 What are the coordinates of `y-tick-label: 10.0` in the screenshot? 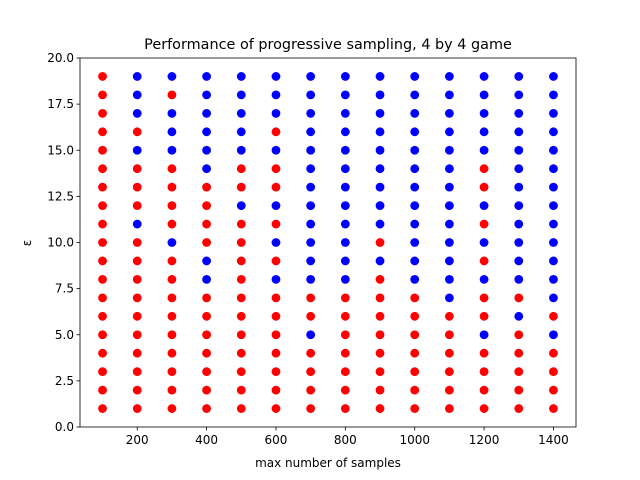 It's located at (60, 243).